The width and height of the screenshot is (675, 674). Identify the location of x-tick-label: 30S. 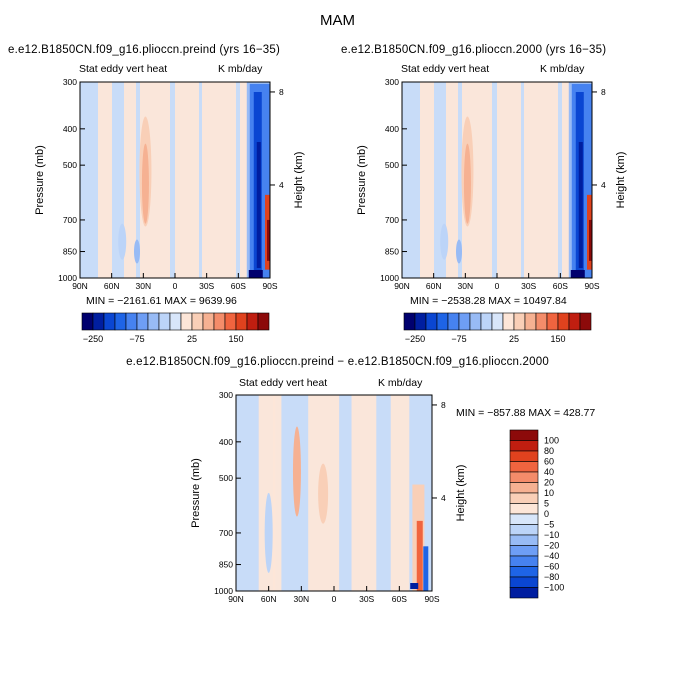
(528, 286).